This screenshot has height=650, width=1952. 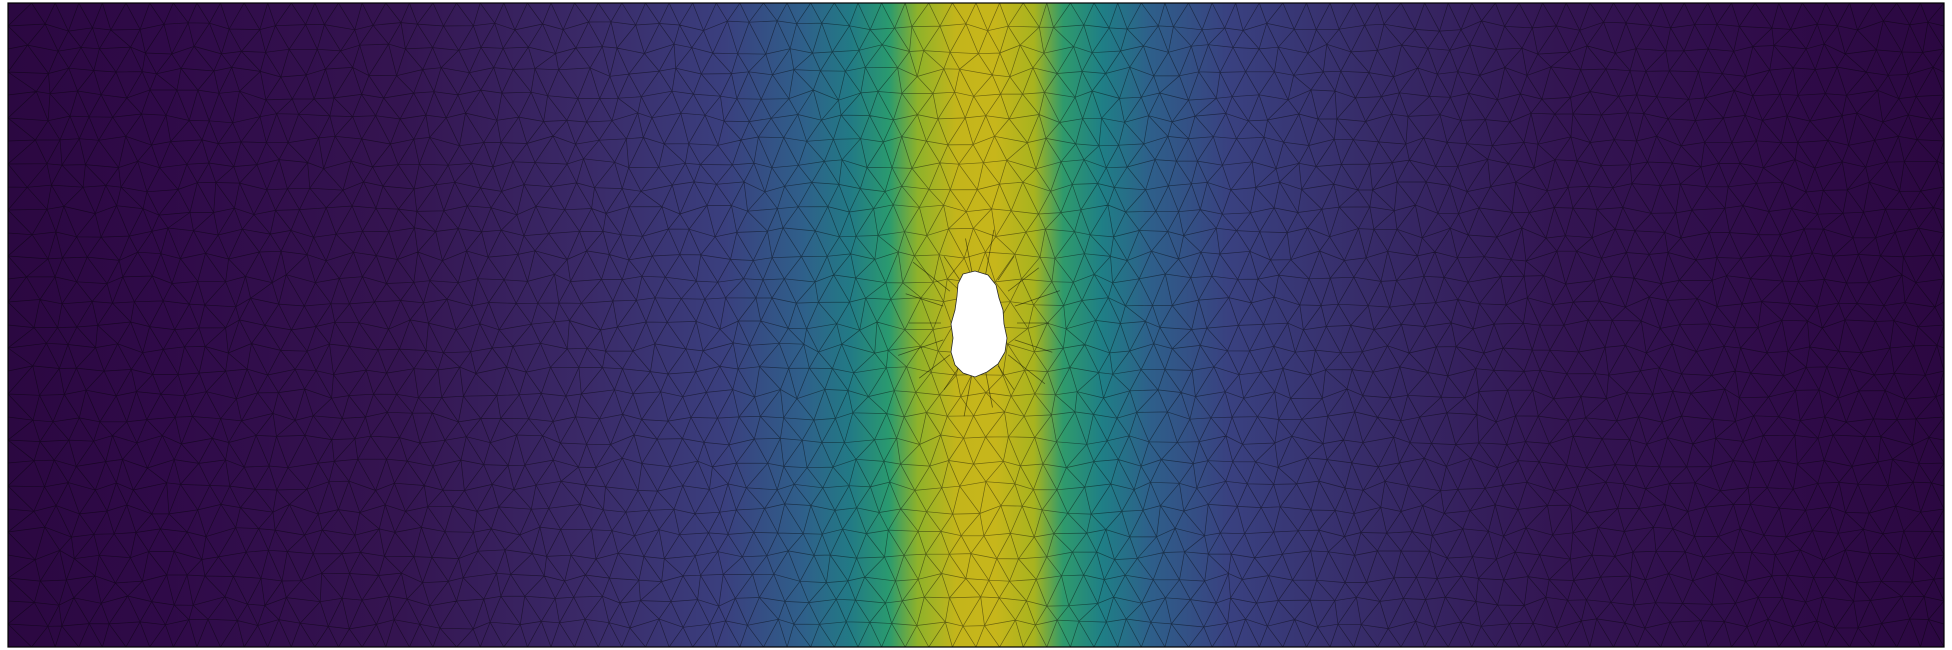 I want to click on central-hole, so click(x=979, y=324).